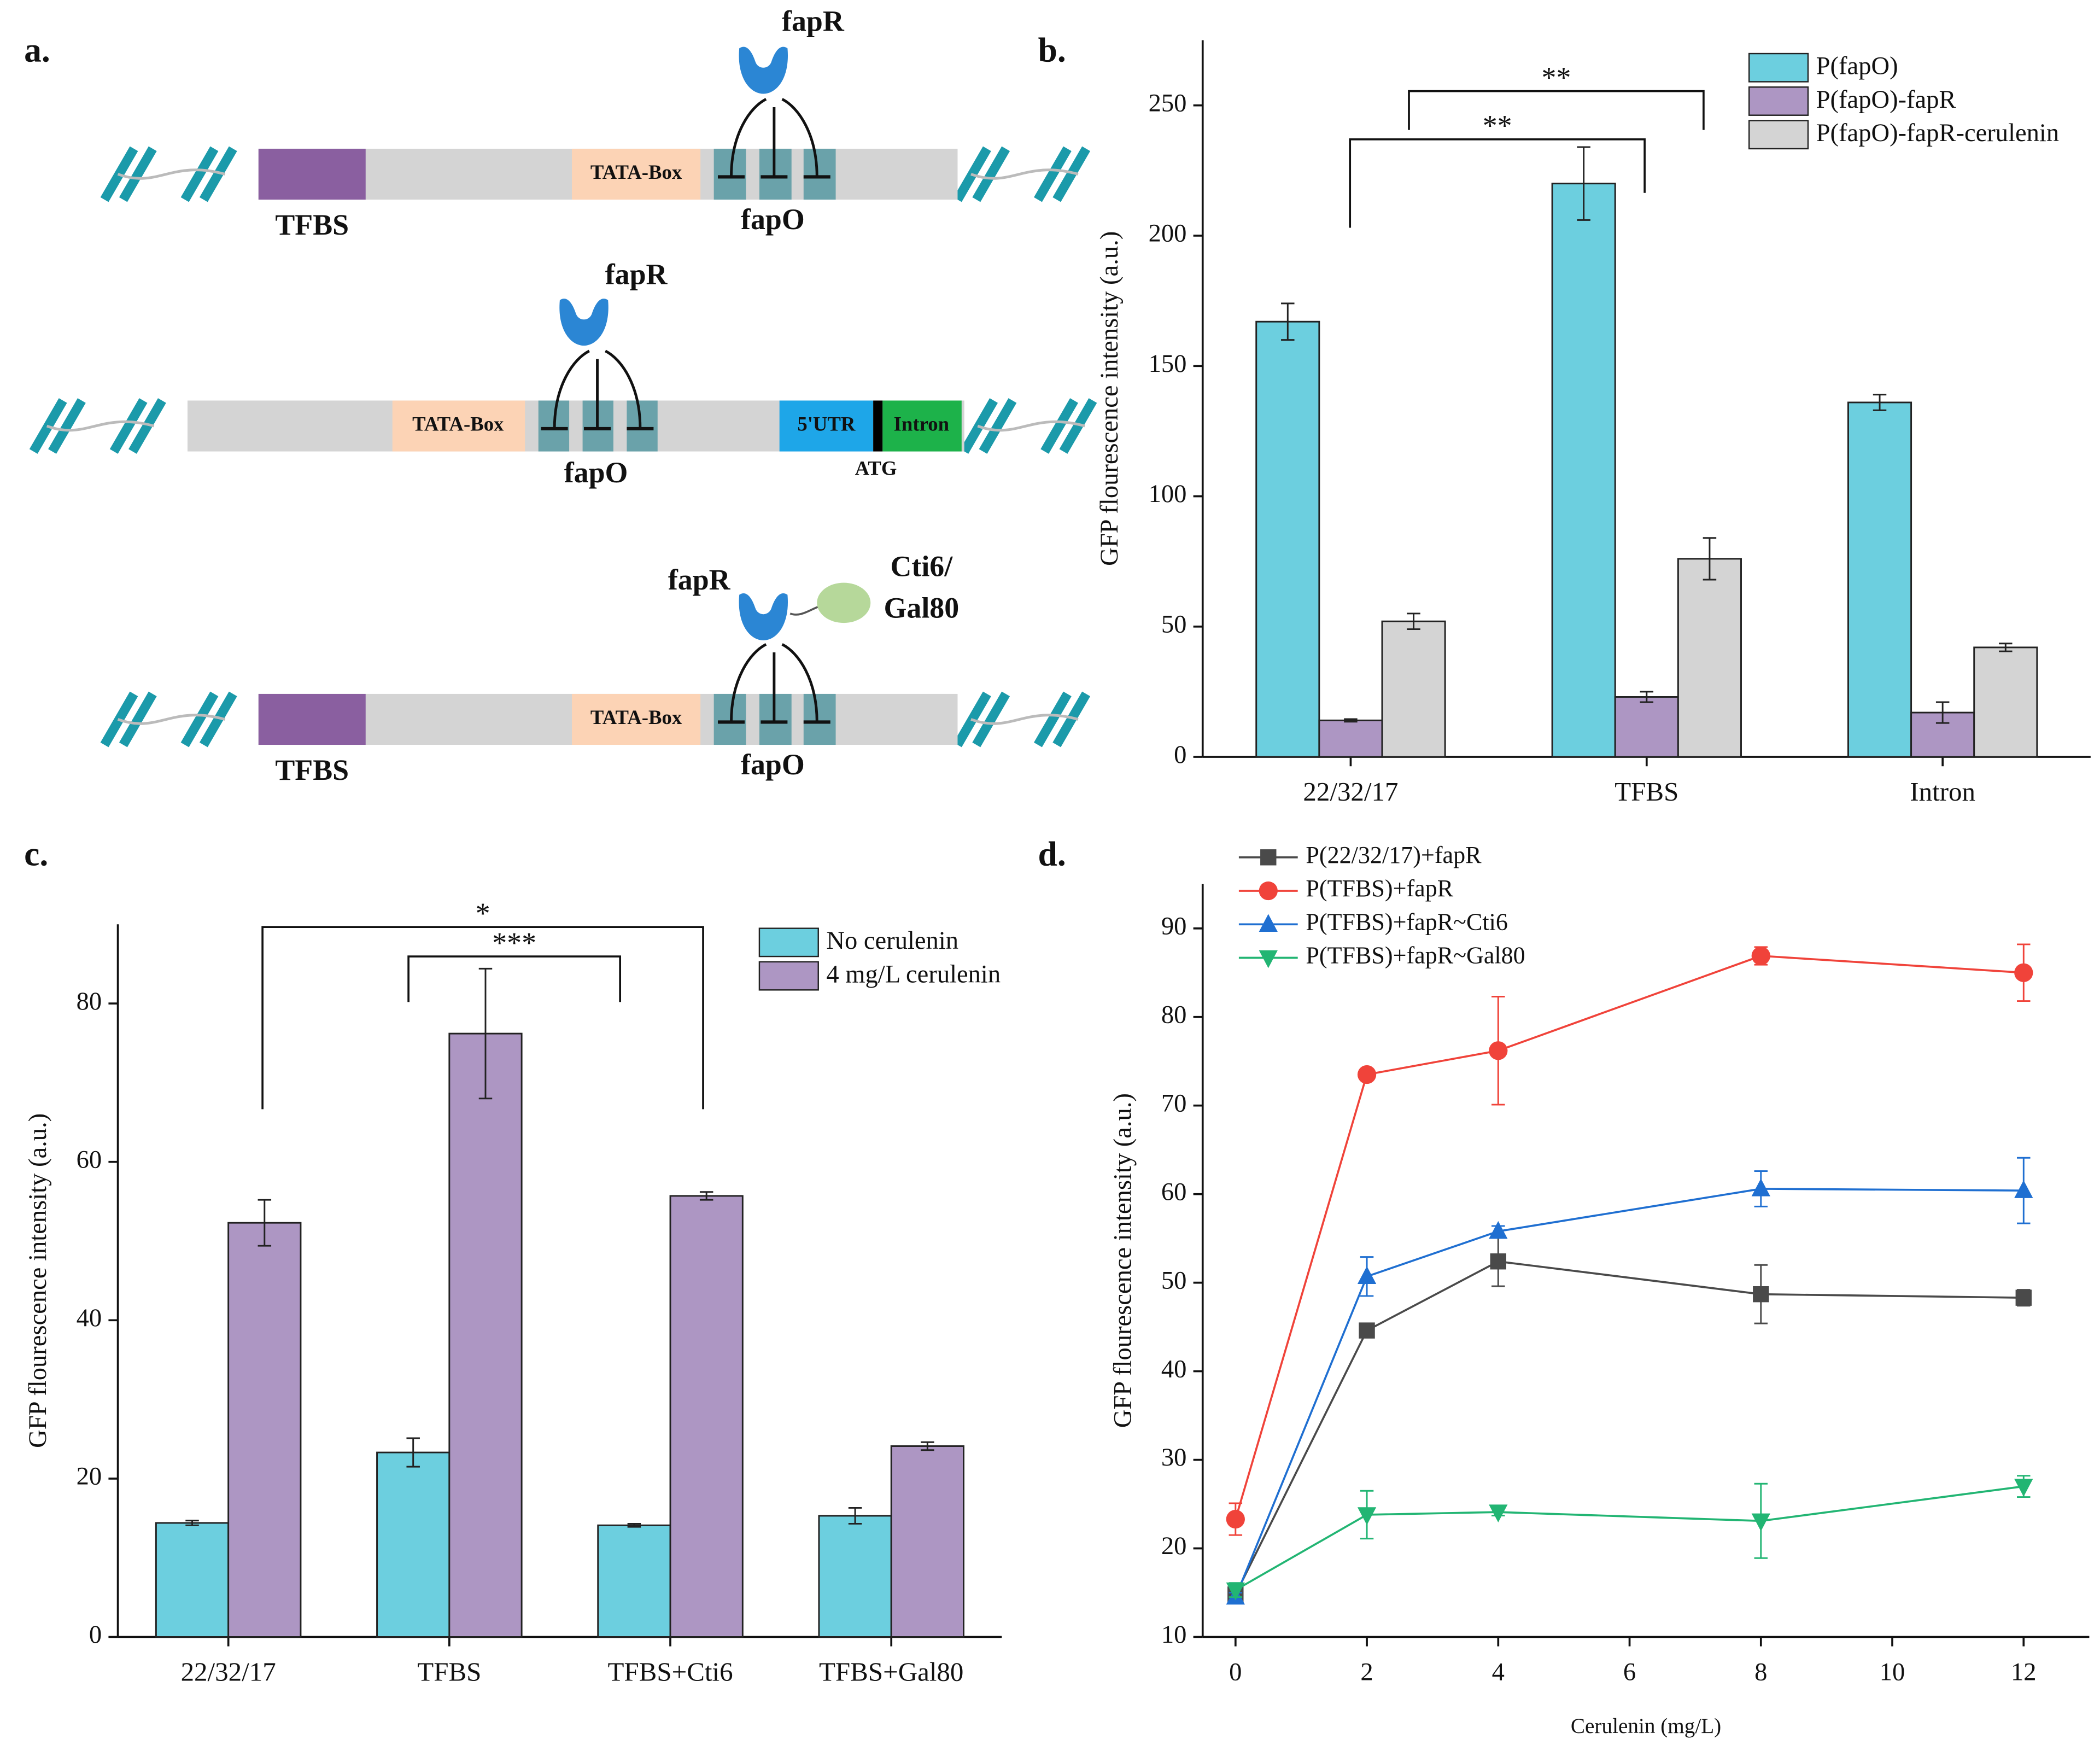 The width and height of the screenshot is (2100, 1757). Describe the element at coordinates (1052, 50) in the screenshot. I see `panel-label: b.` at that location.